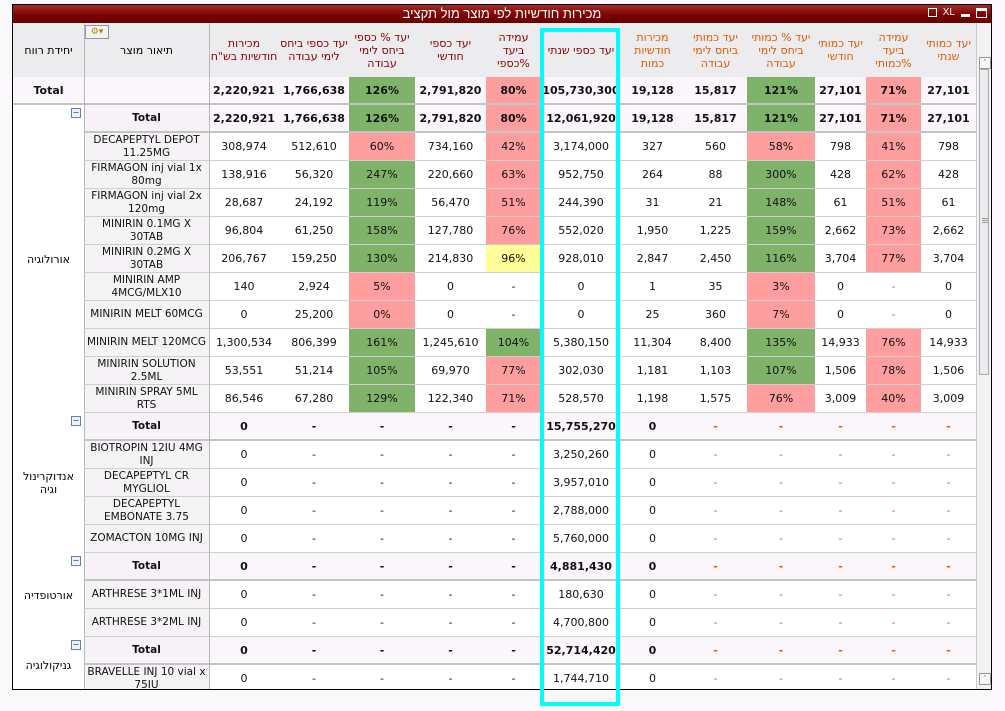 Image resolution: width=1005 pixels, height=711 pixels. I want to click on vertical-scrollbar: ˆ ˇ, so click(983, 356).